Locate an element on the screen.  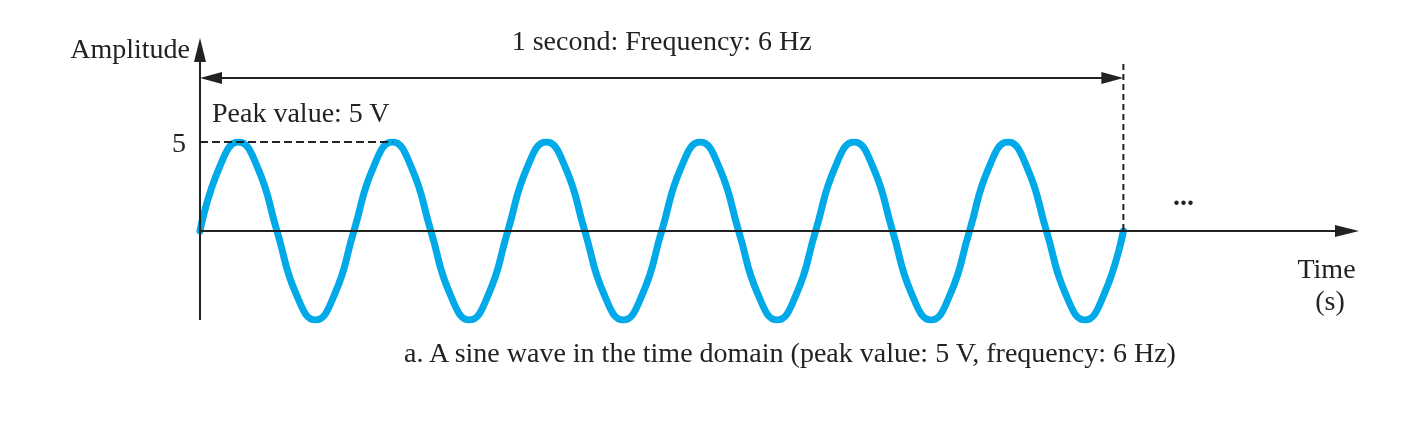
text: Peak value: 5 V is located at coordinates (301, 112).